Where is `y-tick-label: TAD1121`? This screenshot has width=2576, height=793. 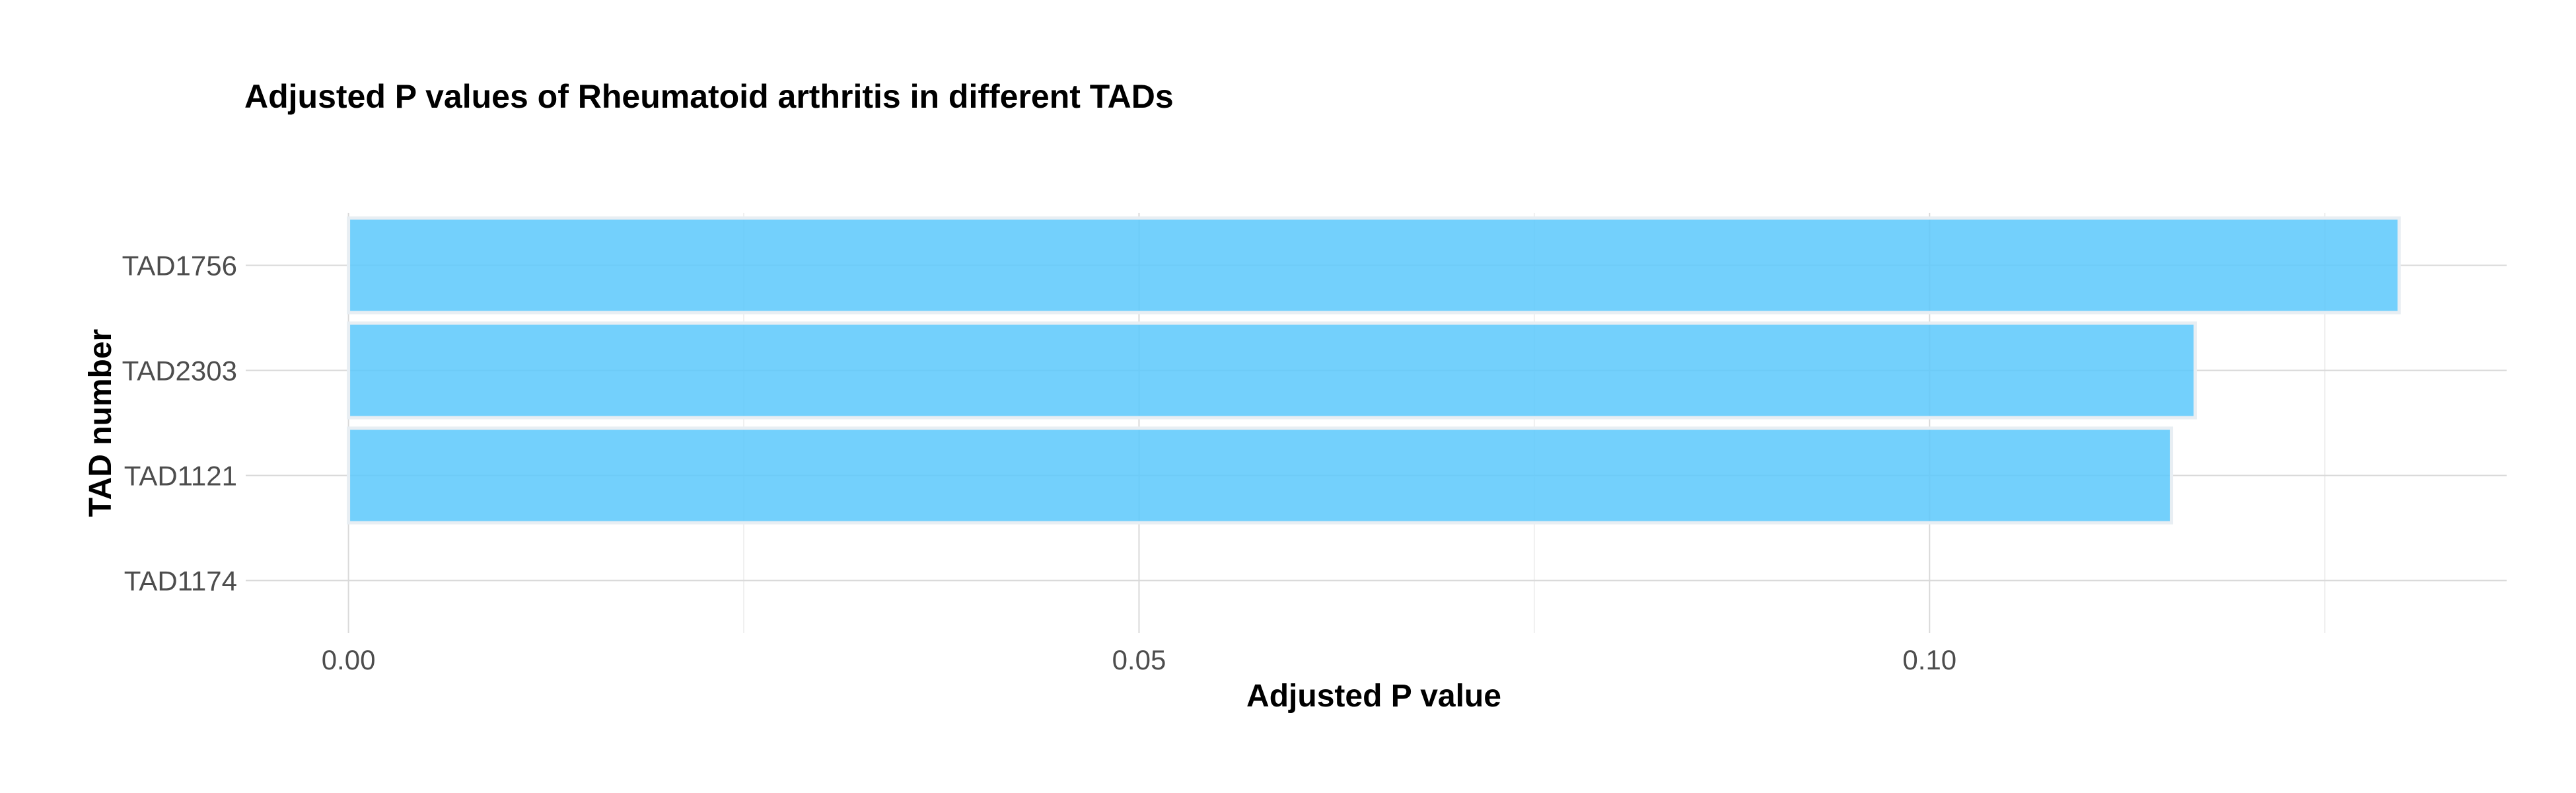
y-tick-label: TAD1121 is located at coordinates (180, 477).